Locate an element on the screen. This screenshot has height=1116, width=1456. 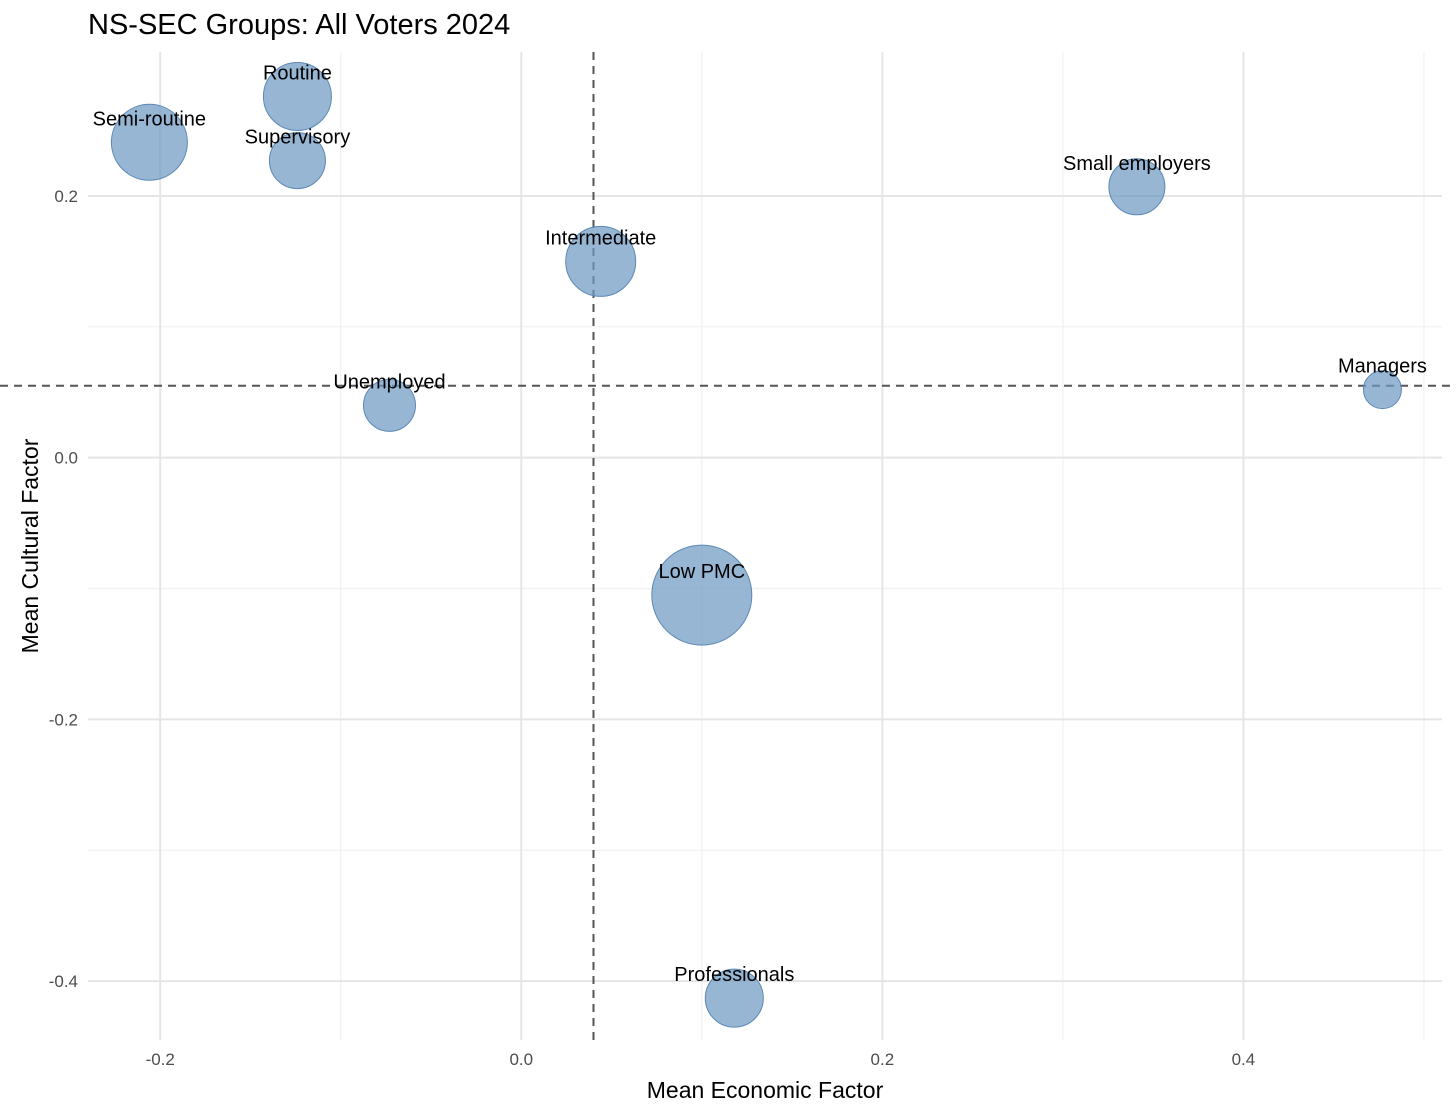
point-label: Routine is located at coordinates (297, 73).